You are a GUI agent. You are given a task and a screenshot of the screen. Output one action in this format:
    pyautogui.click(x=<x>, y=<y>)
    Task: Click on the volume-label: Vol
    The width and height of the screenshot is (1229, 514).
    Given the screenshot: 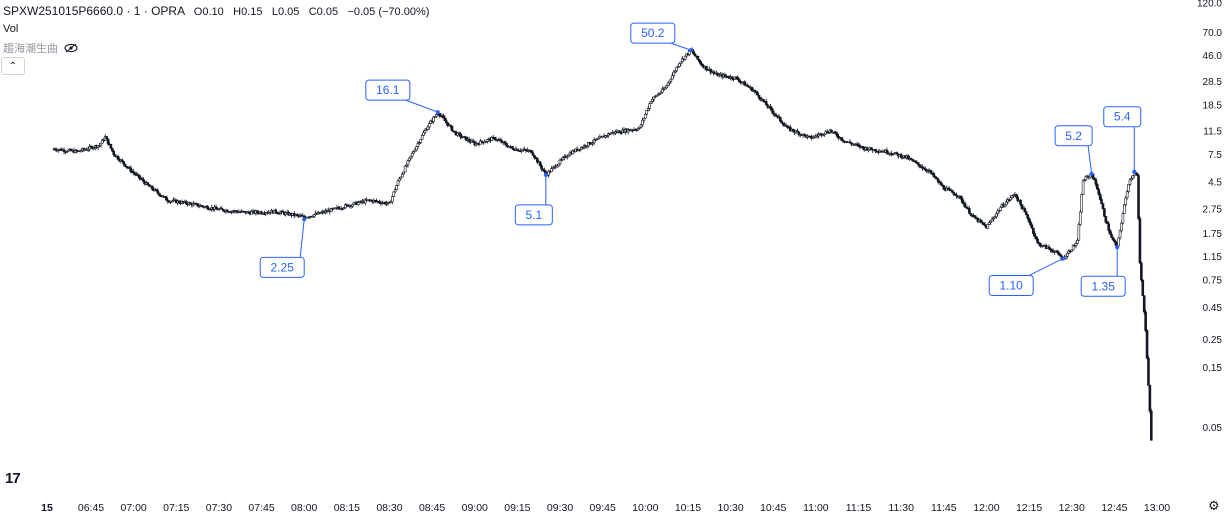 What is the action you would take?
    pyautogui.click(x=11, y=29)
    